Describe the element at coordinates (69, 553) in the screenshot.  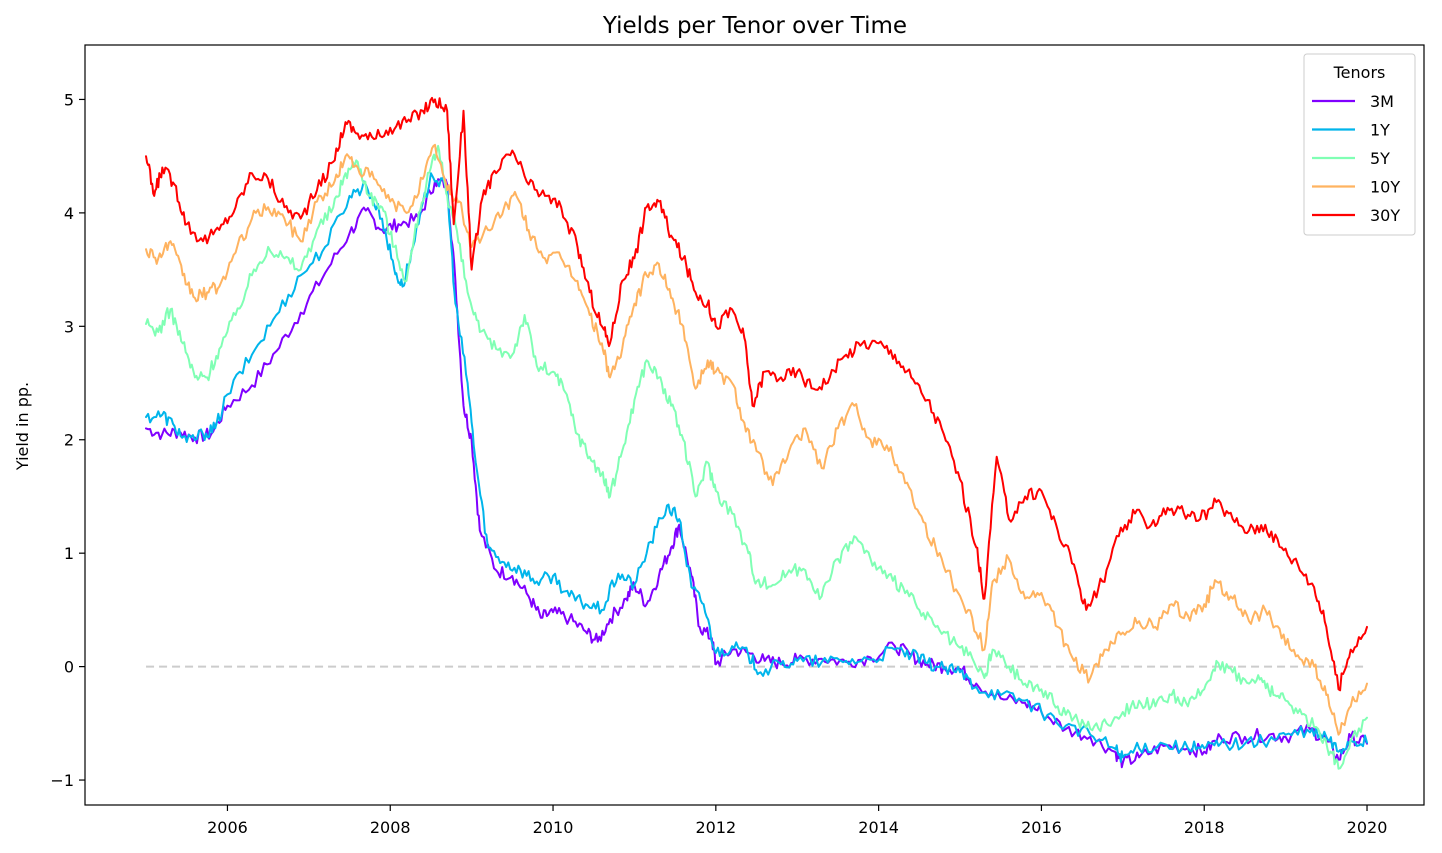
I see `y-tick-label: 1` at that location.